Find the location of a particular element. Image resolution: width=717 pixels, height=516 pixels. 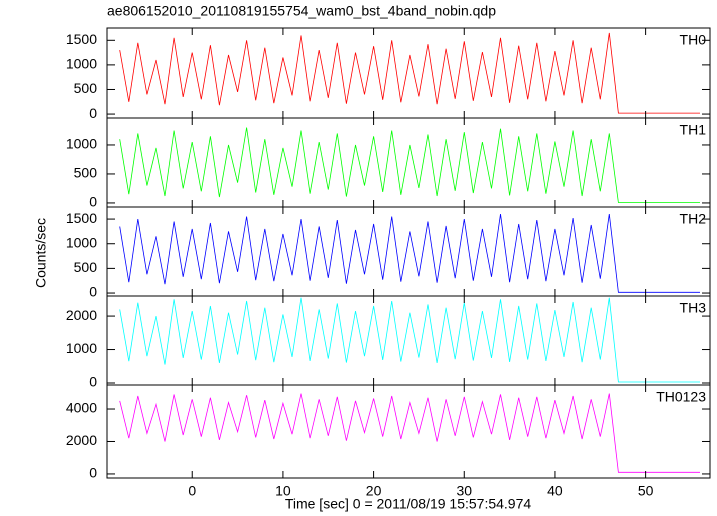

x-axis-label: Time [sec] 0 = 2011/08/19 15:57:54.974 is located at coordinates (408, 504).